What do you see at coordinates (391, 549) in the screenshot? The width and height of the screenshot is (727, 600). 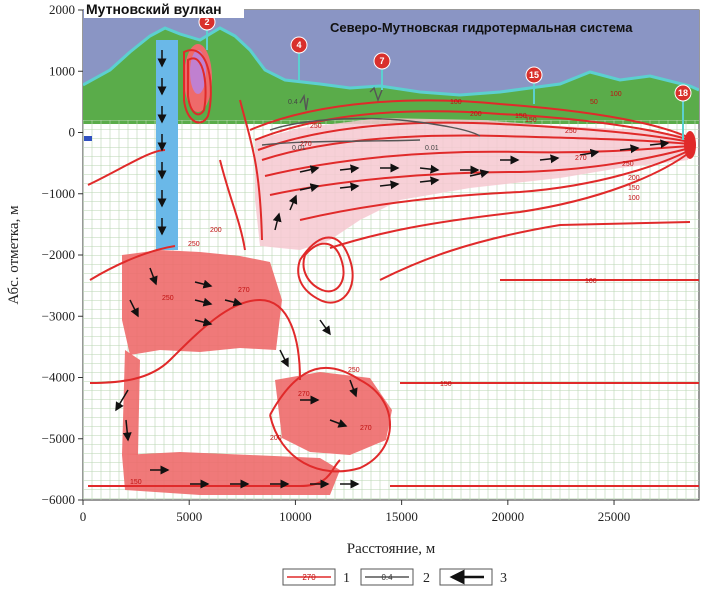 I see `x-axis-label: Расстояние, м` at bounding box center [391, 549].